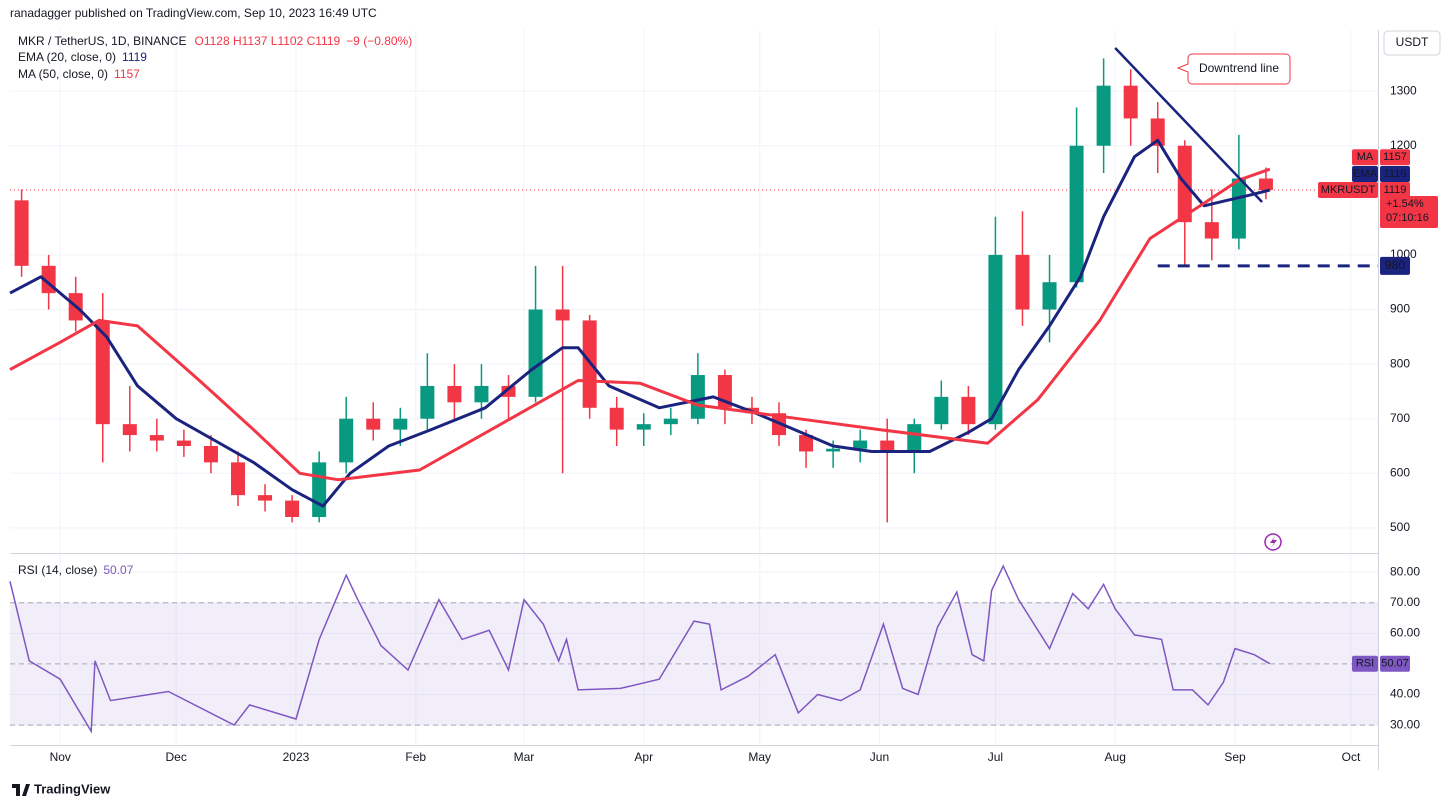 Image resolution: width=1454 pixels, height=808 pixels. What do you see at coordinates (118, 570) in the screenshot?
I see `rsi-value: 50.07` at bounding box center [118, 570].